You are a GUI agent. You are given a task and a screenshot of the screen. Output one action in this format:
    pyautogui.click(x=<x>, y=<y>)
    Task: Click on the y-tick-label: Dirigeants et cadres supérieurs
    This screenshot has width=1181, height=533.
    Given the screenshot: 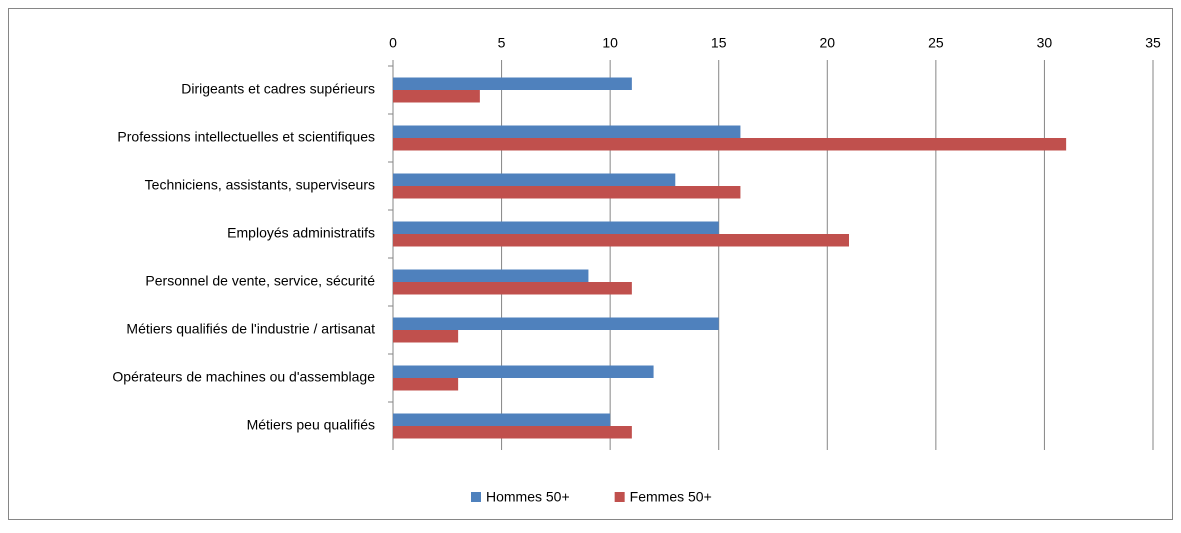 What is the action you would take?
    pyautogui.click(x=278, y=89)
    